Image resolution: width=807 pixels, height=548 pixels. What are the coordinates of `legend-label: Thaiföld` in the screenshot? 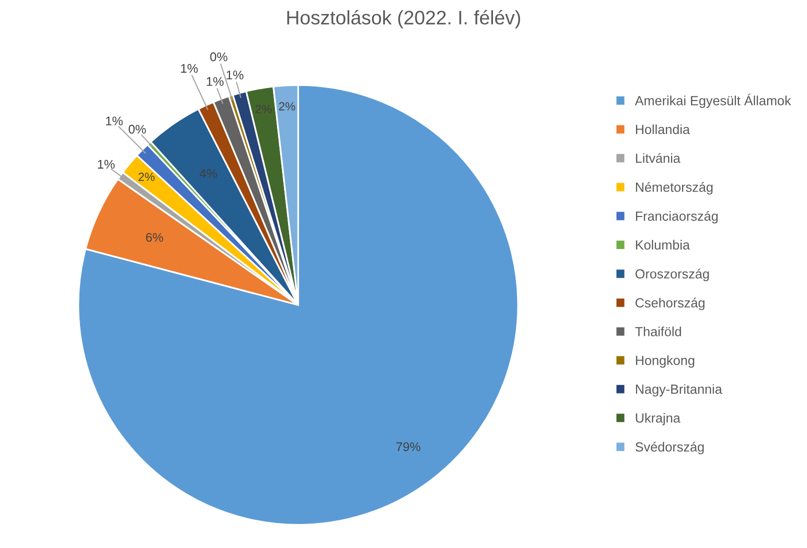 It's located at (658, 331).